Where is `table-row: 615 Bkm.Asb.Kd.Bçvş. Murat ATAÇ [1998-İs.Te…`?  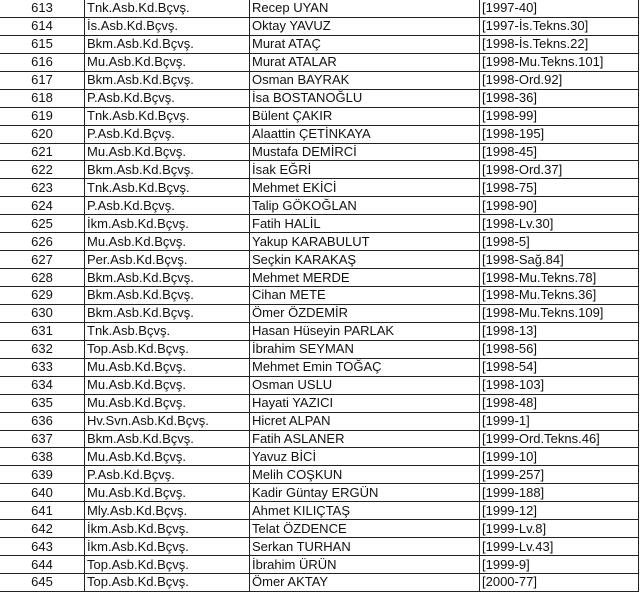
table-row: 615 Bkm.Asb.Kd.Bçvş. Murat ATAÇ [1998-İs.Te… is located at coordinates (319, 44).